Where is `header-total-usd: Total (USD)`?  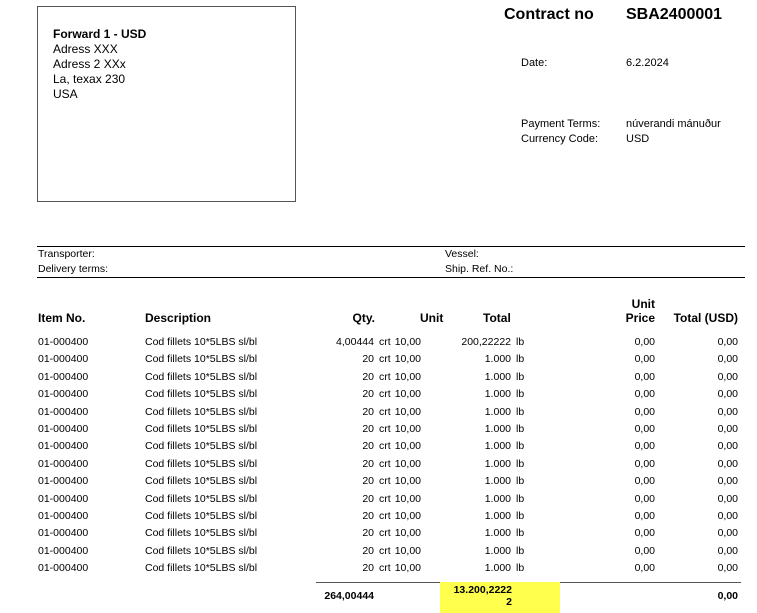
header-total-usd: Total (USD) is located at coordinates (705, 318).